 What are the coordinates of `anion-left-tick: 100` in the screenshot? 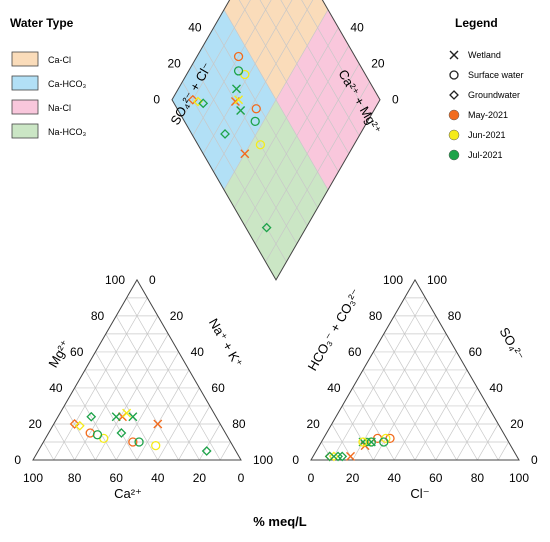 It's located at (393, 280).